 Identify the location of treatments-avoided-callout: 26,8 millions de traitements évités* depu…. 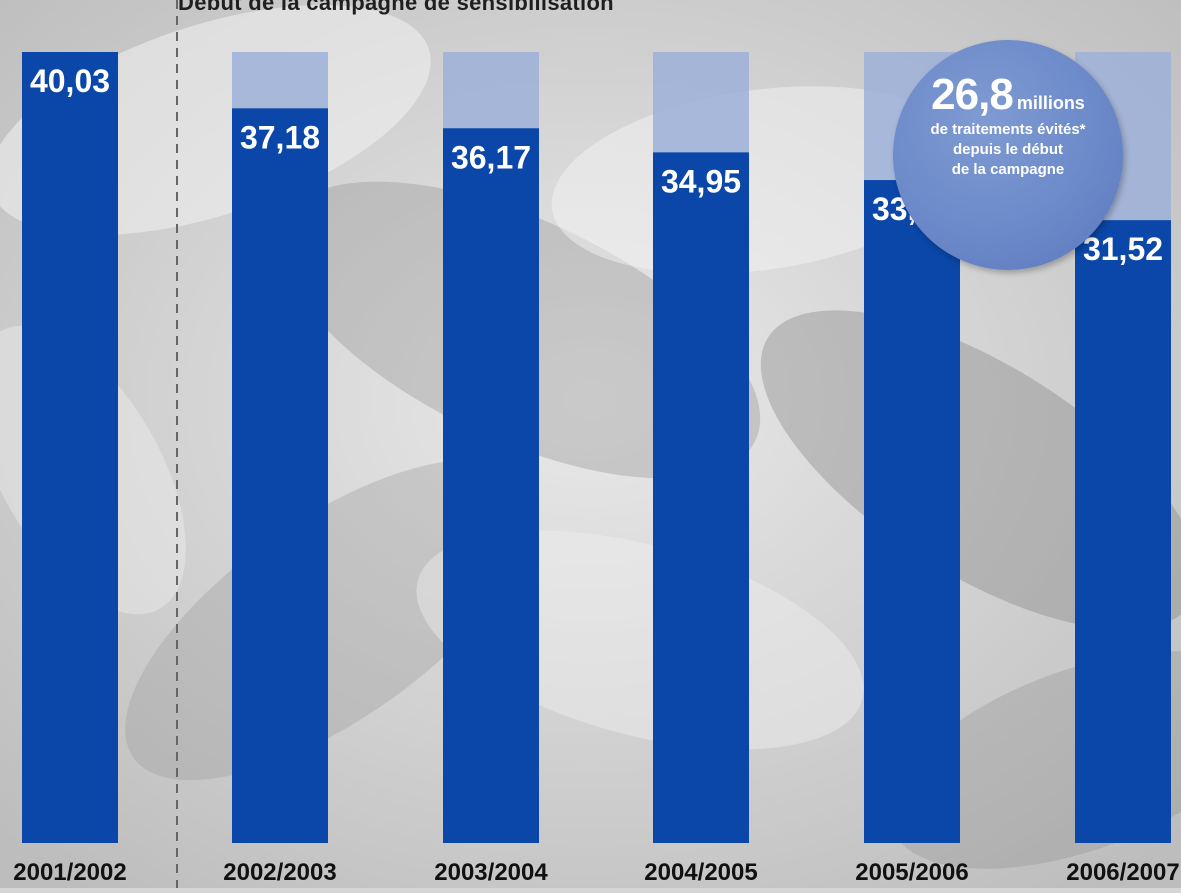
(1008, 155).